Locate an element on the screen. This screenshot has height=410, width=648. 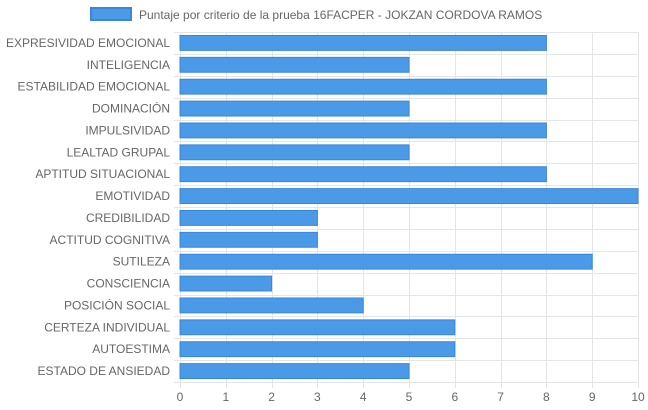
category-label: SUTILEZA is located at coordinates (141, 262).